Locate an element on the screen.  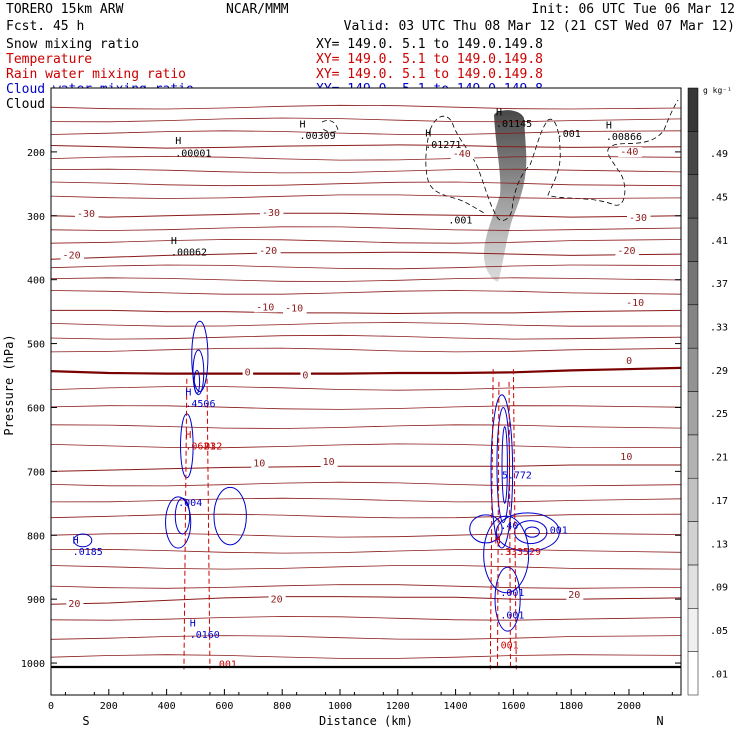
isotherm-label: 10 is located at coordinates (259, 463).